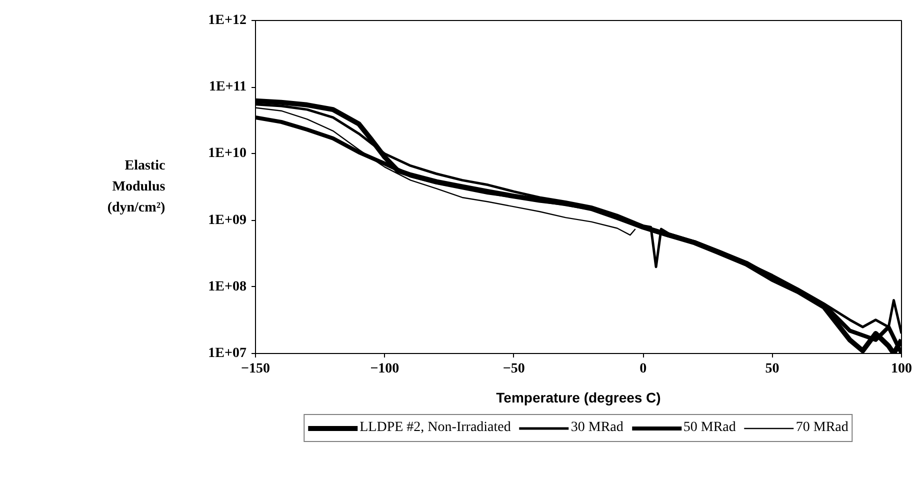 Image resolution: width=922 pixels, height=489 pixels. I want to click on y-tick-label: 1E+11, so click(227, 87).